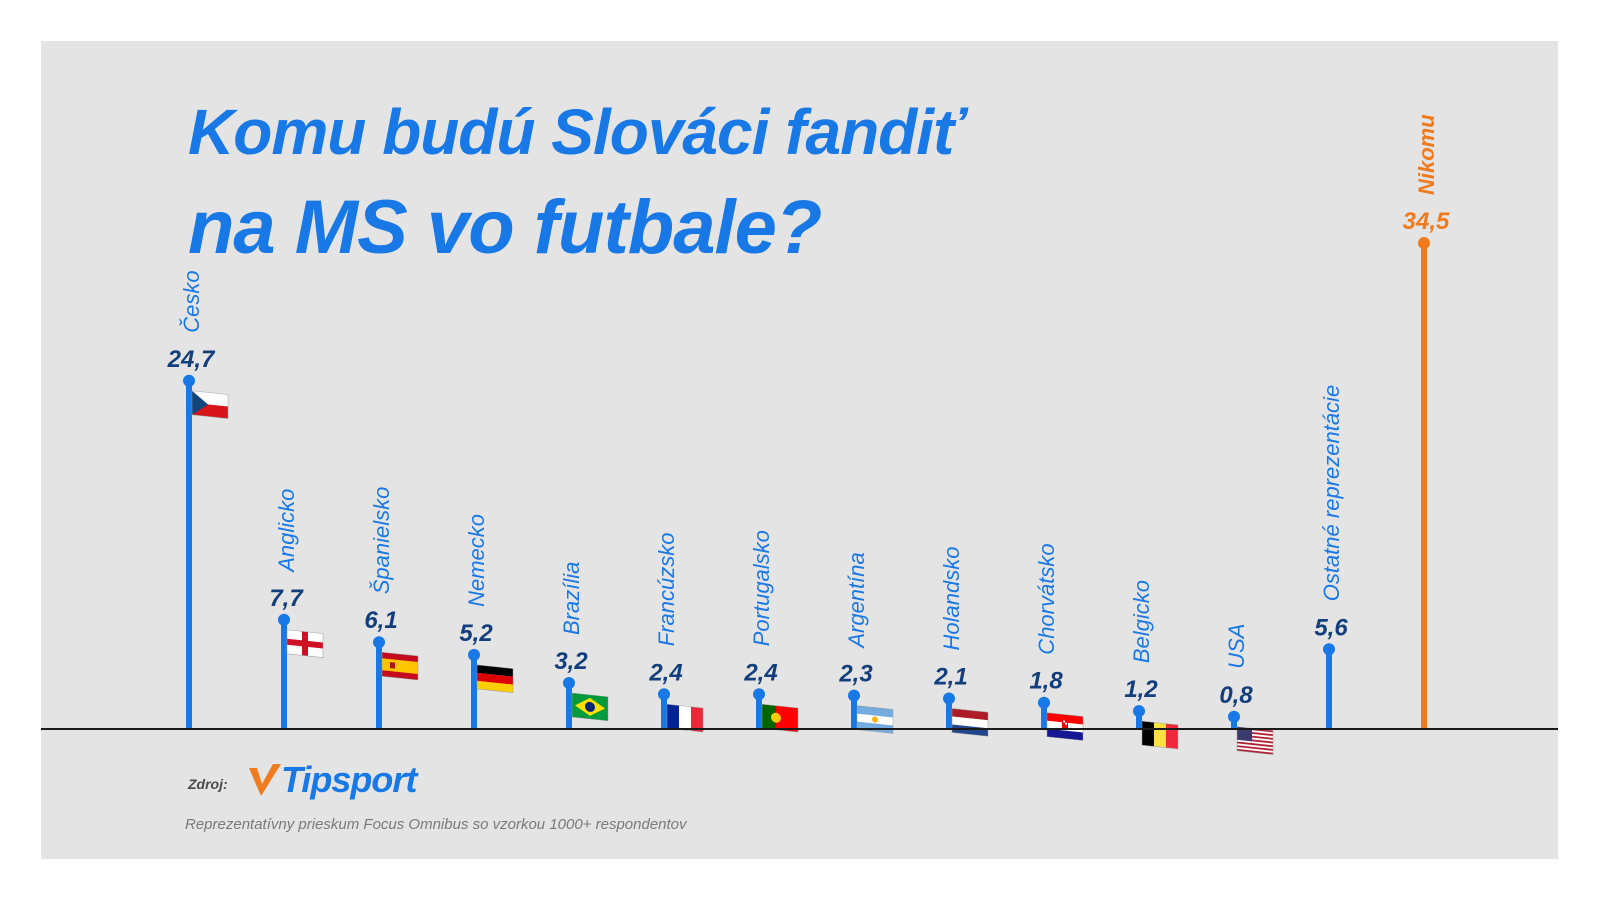 The image size is (1600, 900). Describe the element at coordinates (286, 598) in the screenshot. I see `value-label: 7,7` at that location.